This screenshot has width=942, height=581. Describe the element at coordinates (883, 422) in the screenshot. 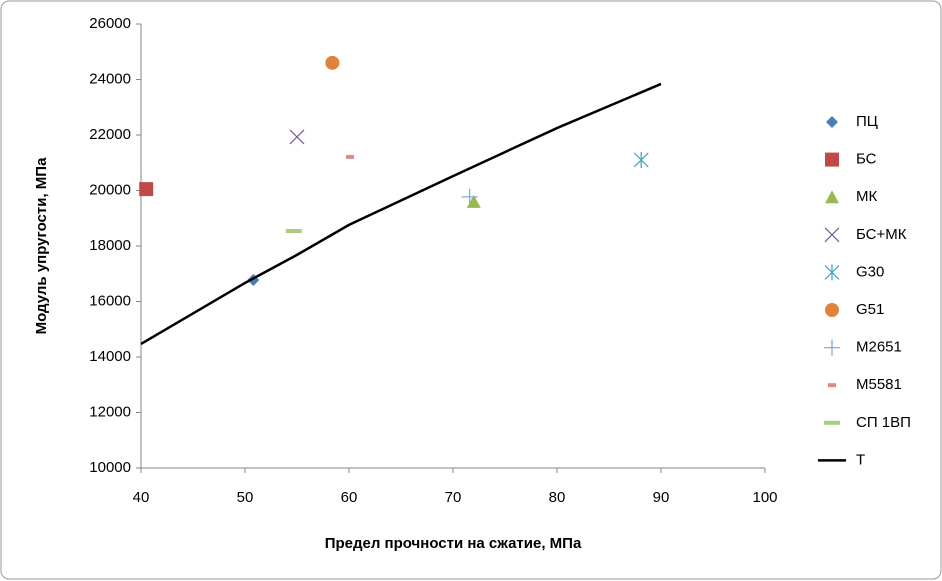

I see `legend-label: СП 1ВП` at that location.